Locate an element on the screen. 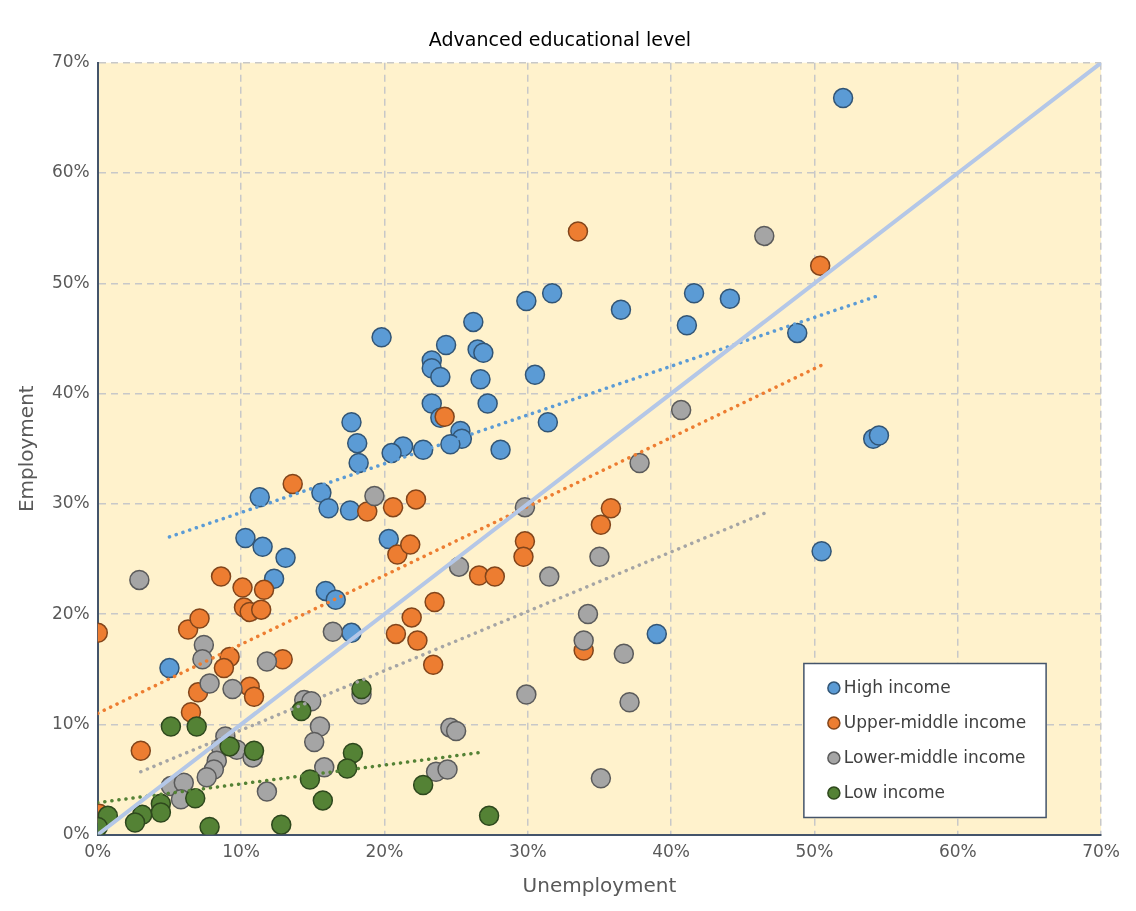  legend-label: Upper-middle income is located at coordinates (935, 721).